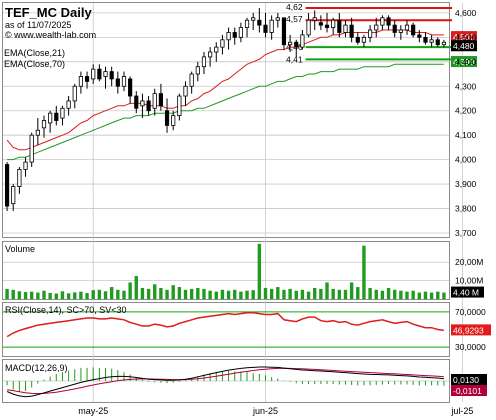 Image resolution: width=496 pixels, height=420 pixels. I want to click on last-value-label: 4,399, so click(464, 62).